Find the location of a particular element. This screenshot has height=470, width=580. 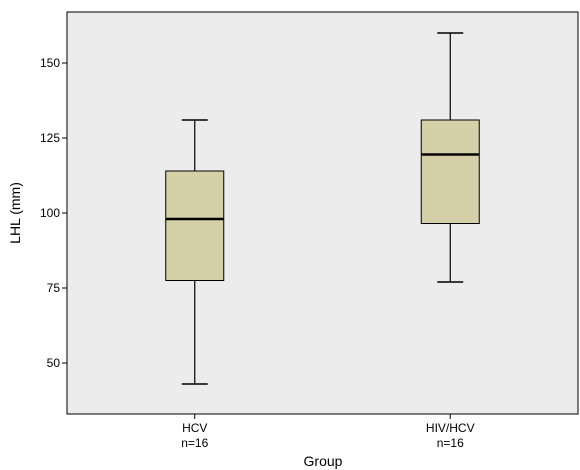

x-tick-label-1: HIV/HCV is located at coordinates (450, 428).